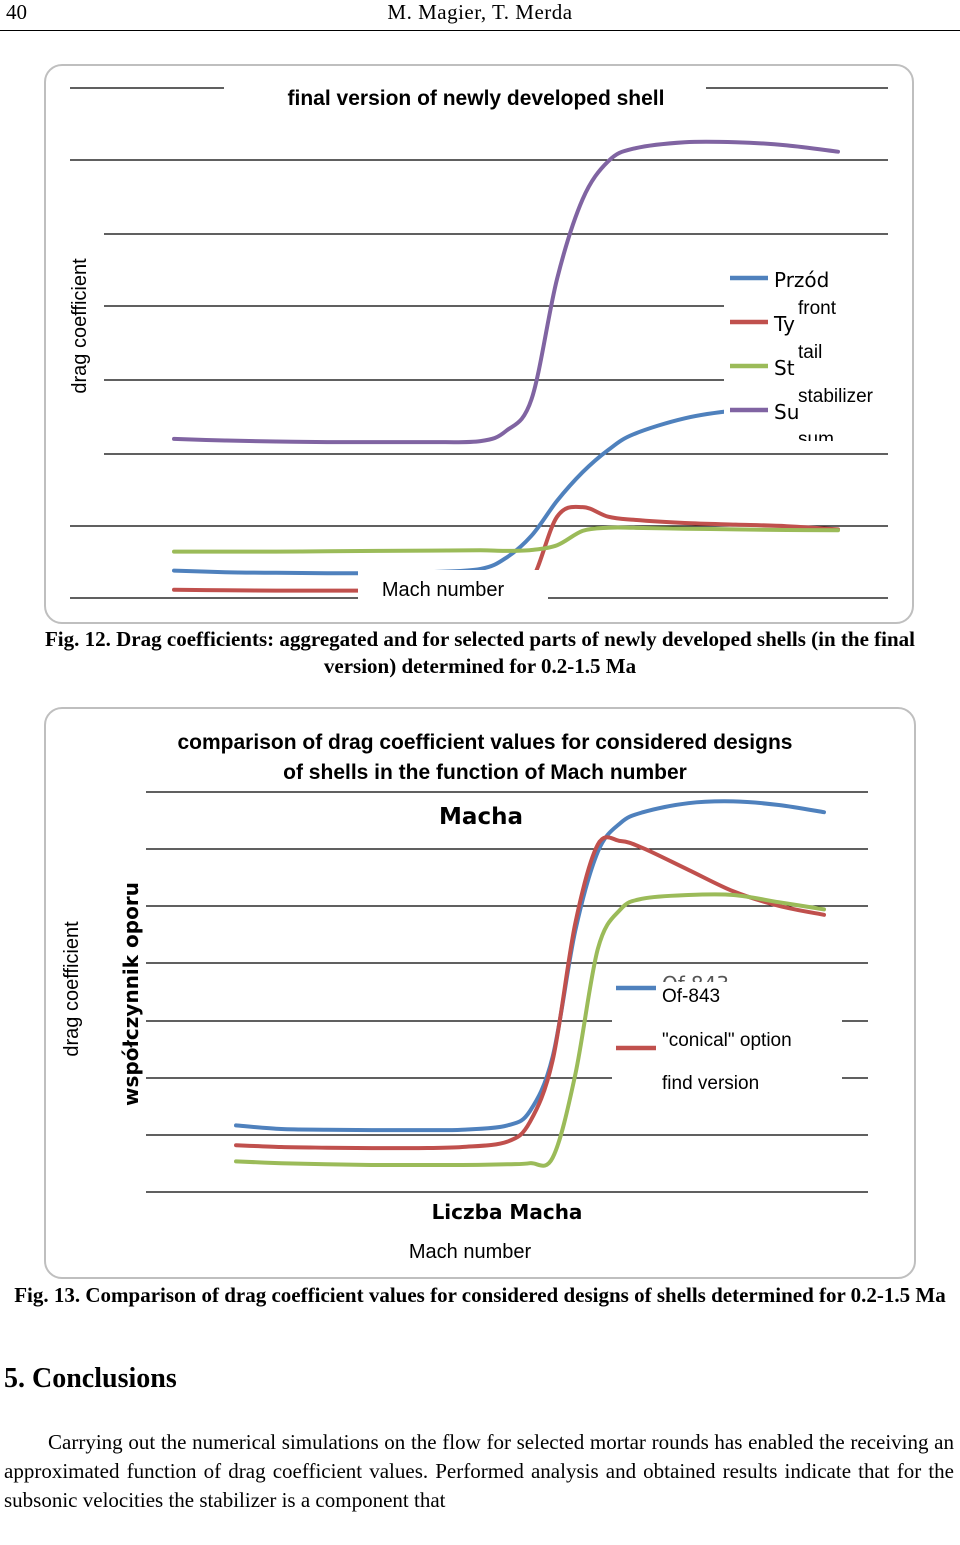  Describe the element at coordinates (710, 1083) in the screenshot. I see `fig13-legend-label-final: find version` at that location.